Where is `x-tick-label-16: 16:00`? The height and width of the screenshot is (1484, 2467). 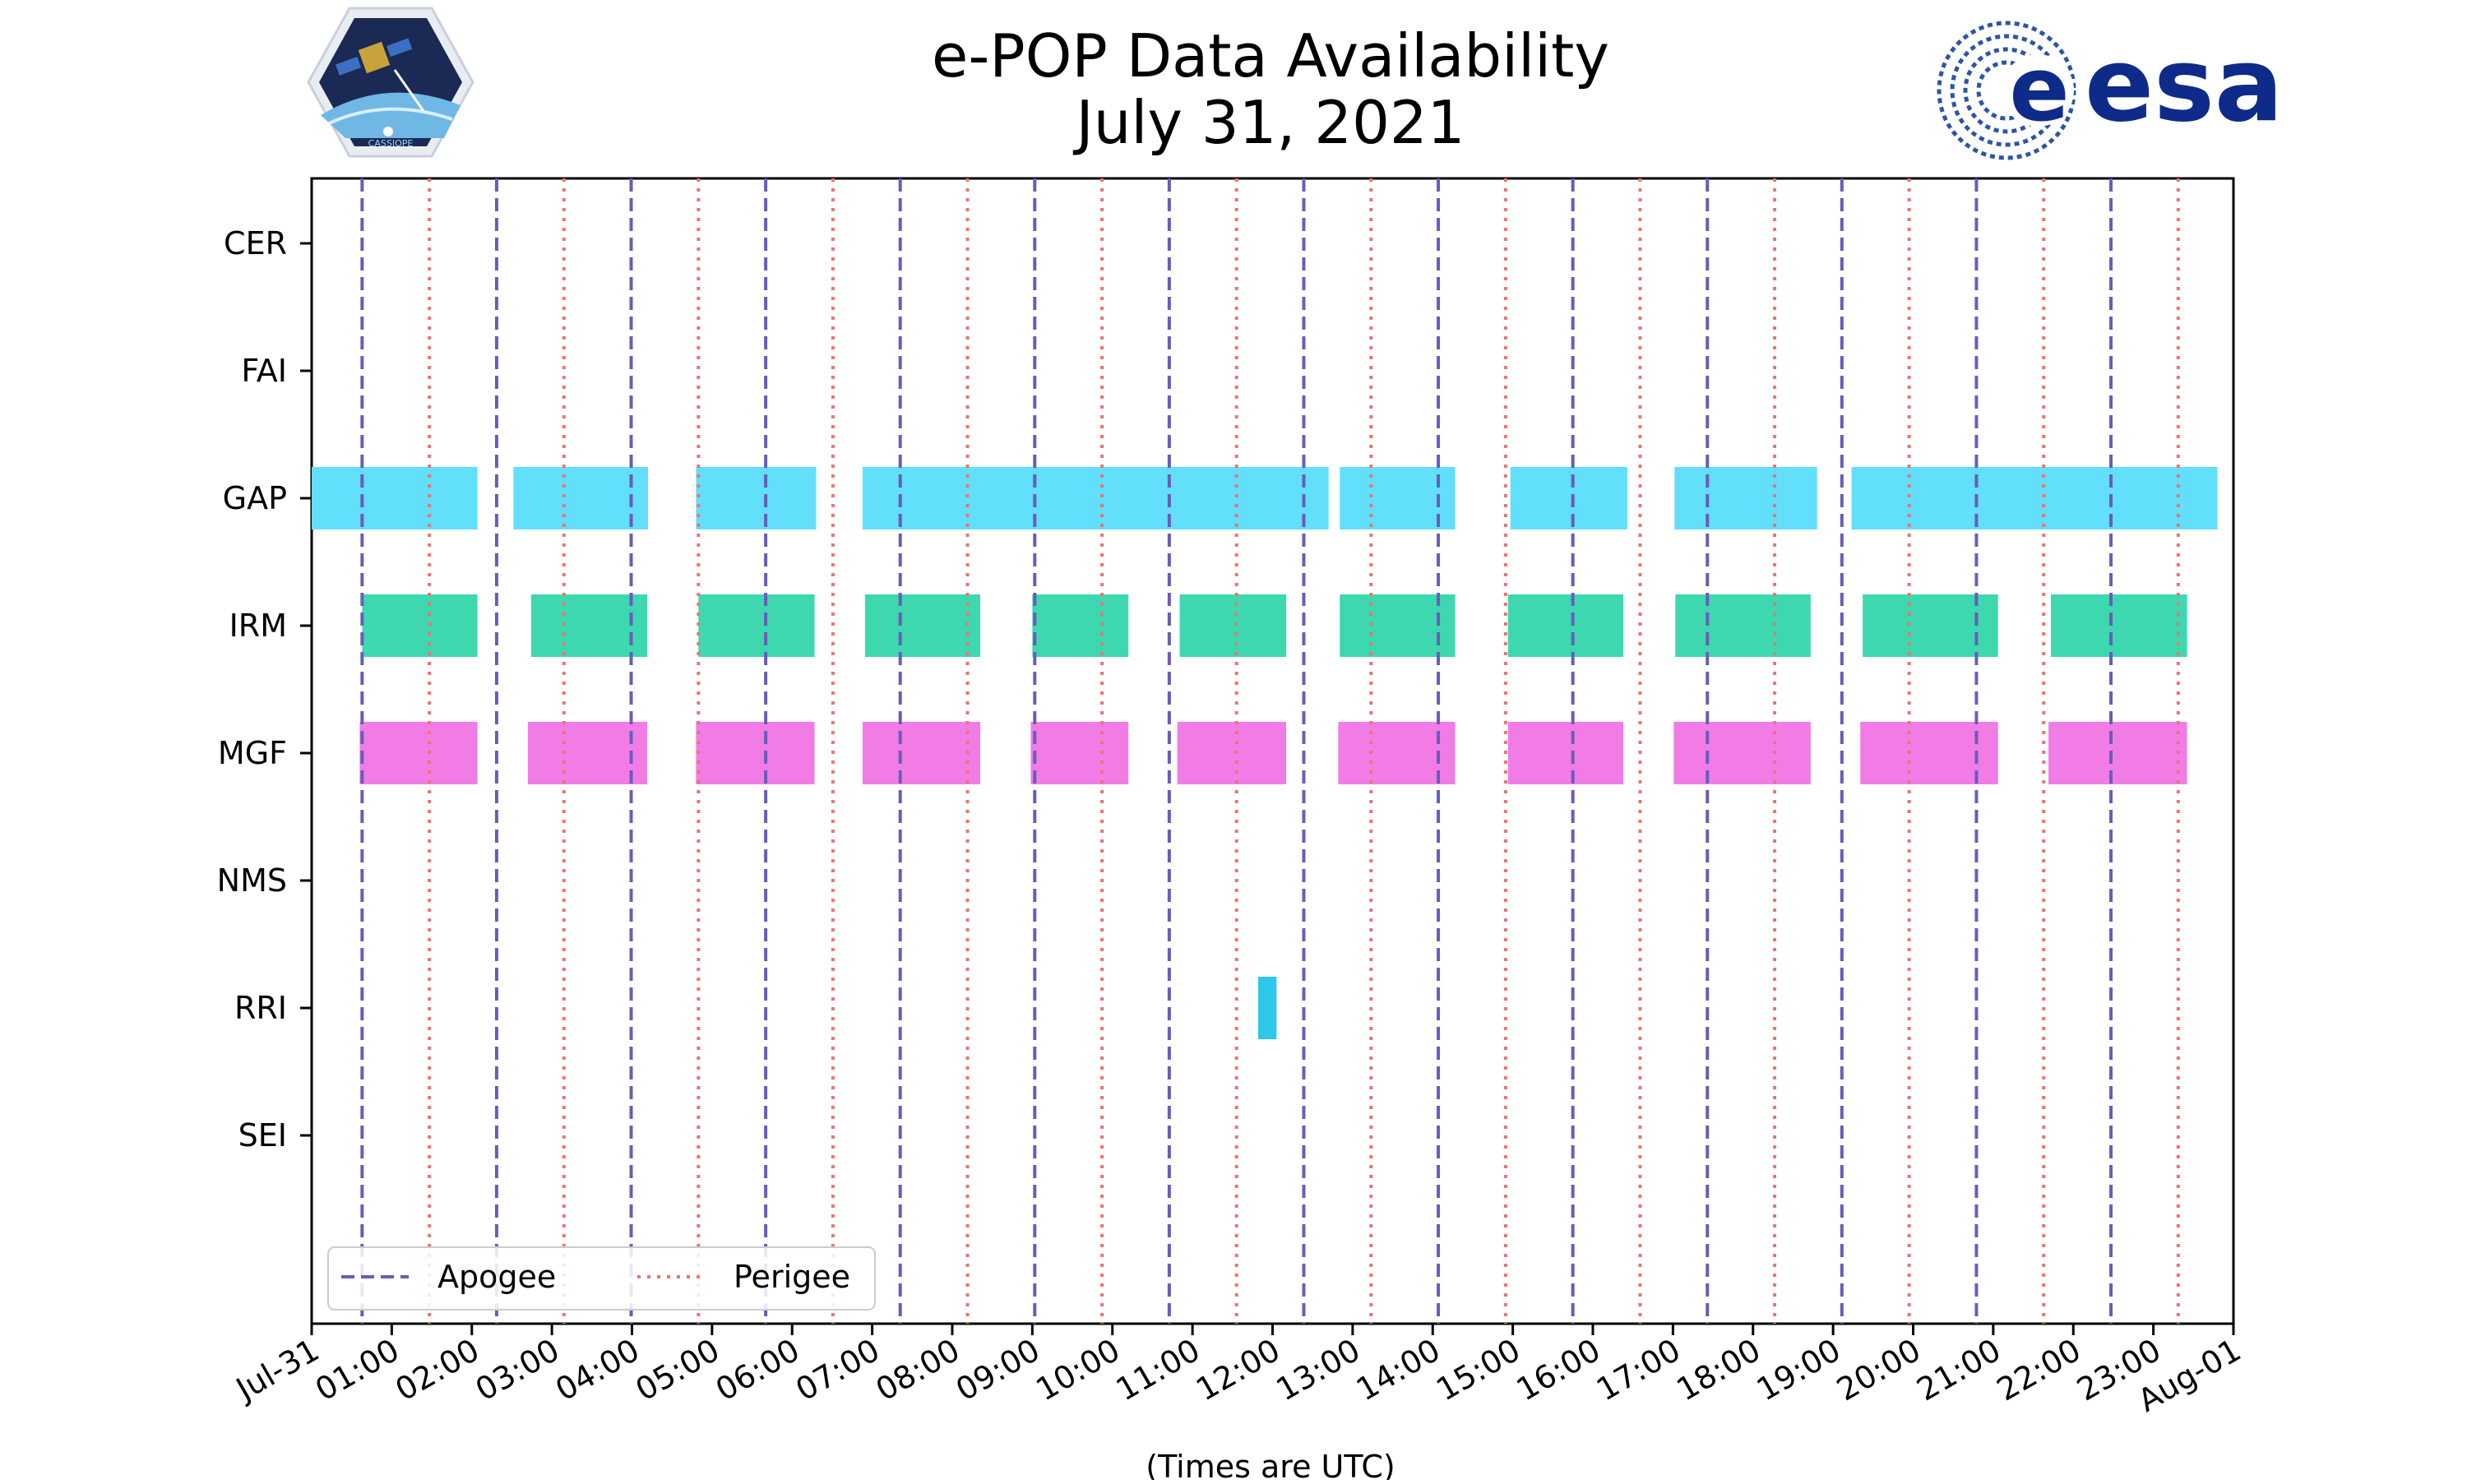 x-tick-label-16: 16:00 is located at coordinates (1559, 1370).